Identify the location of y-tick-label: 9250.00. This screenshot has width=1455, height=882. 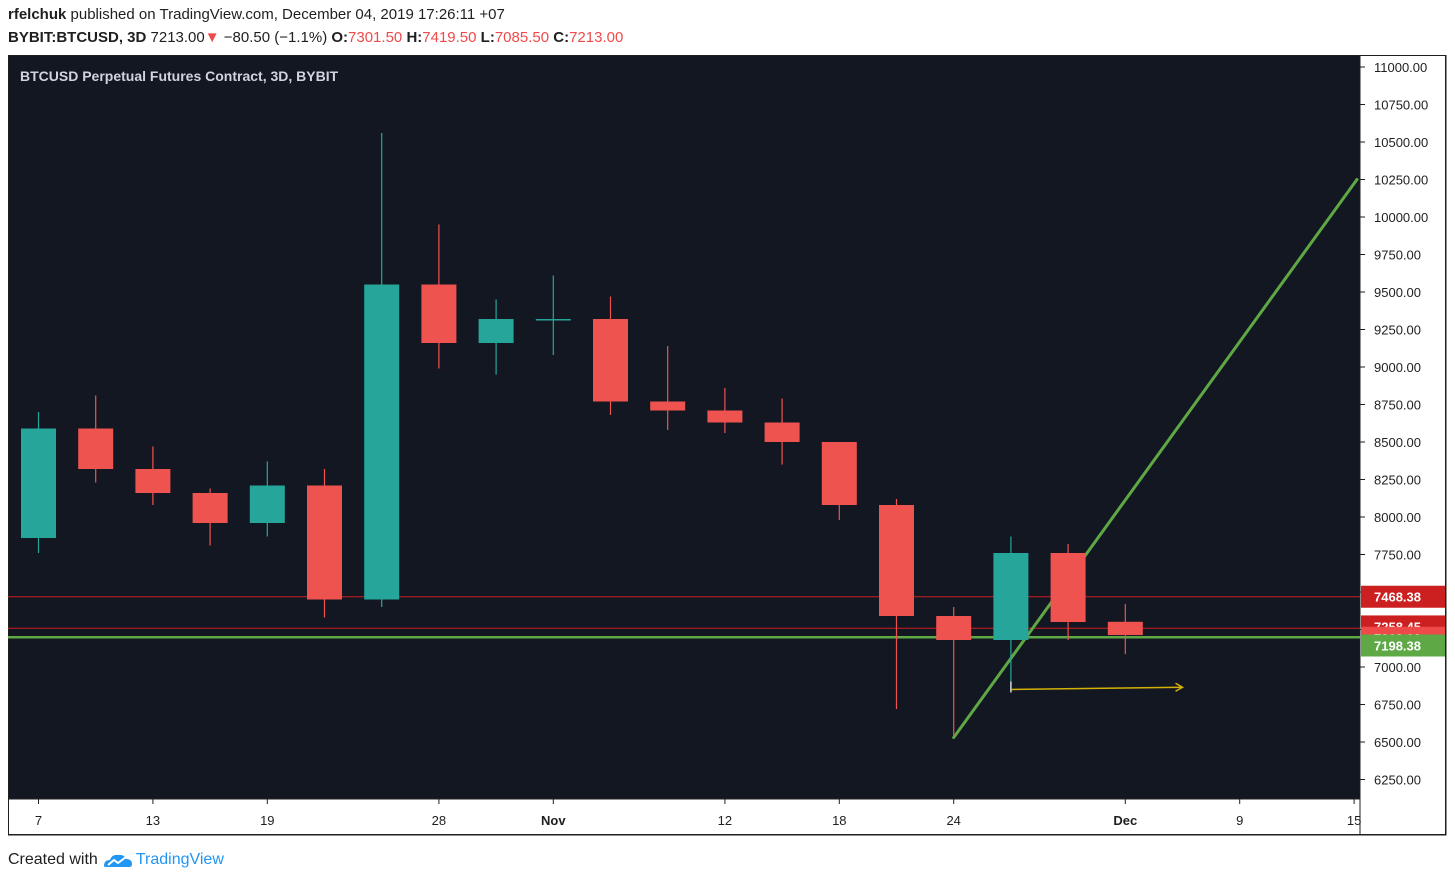
(1397, 330).